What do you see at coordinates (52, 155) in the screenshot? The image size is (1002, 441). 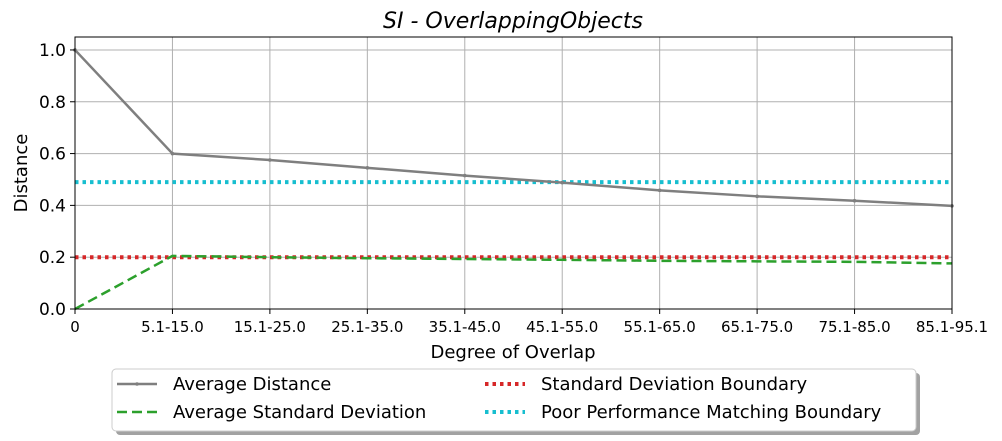 I see `y-tick-label: 0.6` at bounding box center [52, 155].